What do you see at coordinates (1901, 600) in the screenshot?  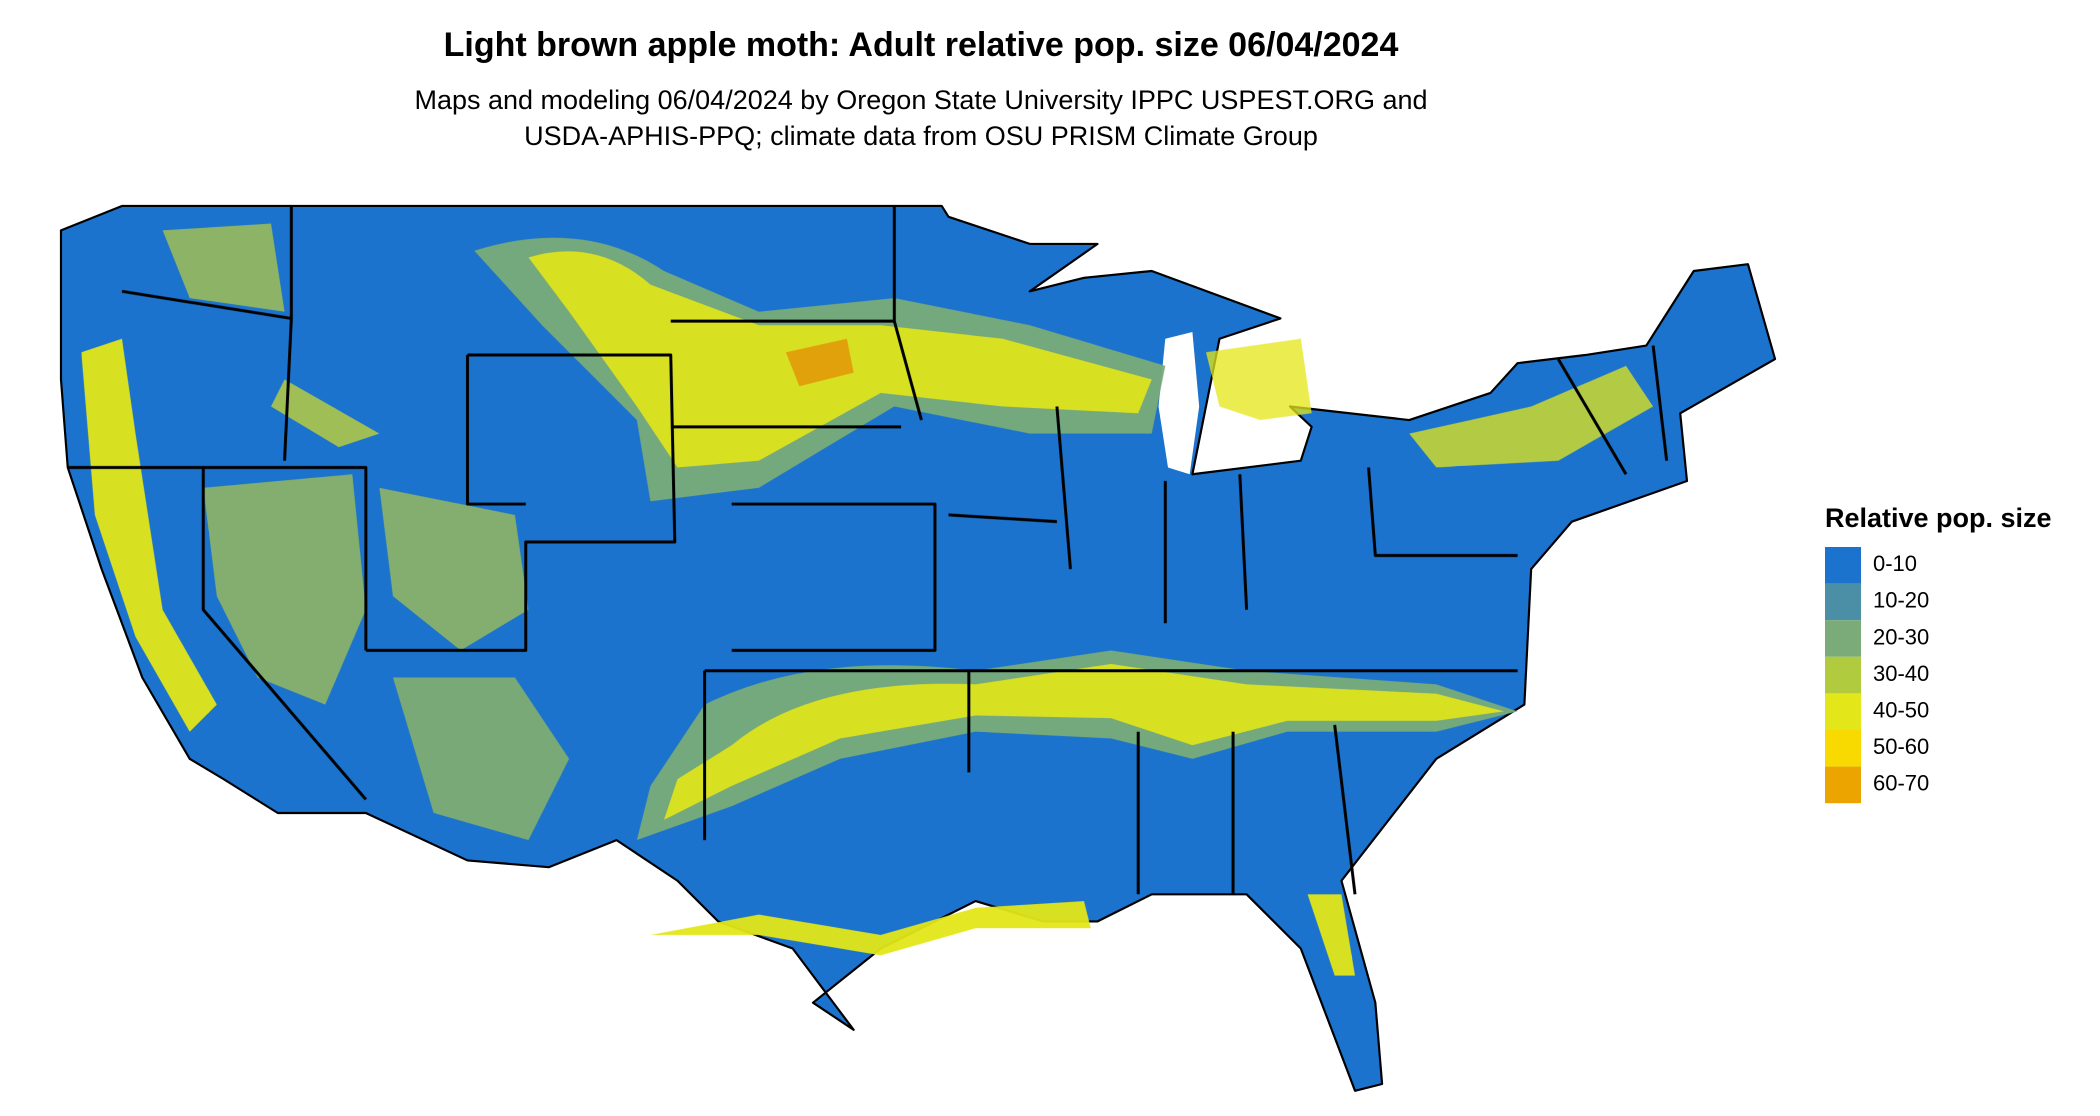 I see `legend-label: 10-20` at bounding box center [1901, 600].